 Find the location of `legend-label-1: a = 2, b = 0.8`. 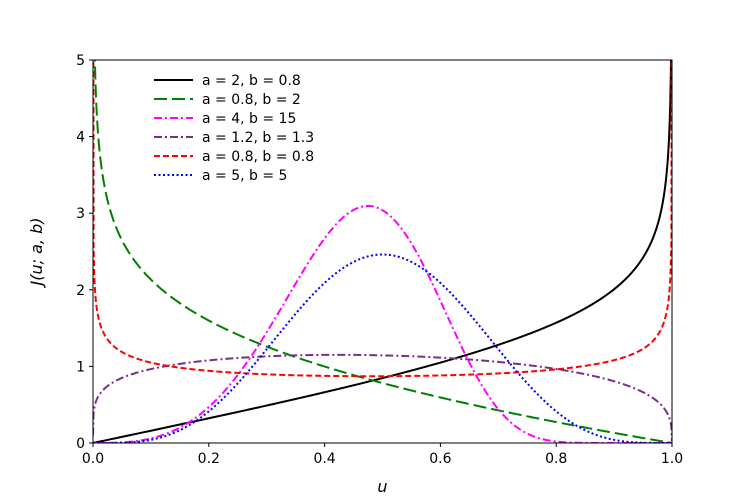

legend-label-1: a = 2, b = 0.8 is located at coordinates (251, 81).